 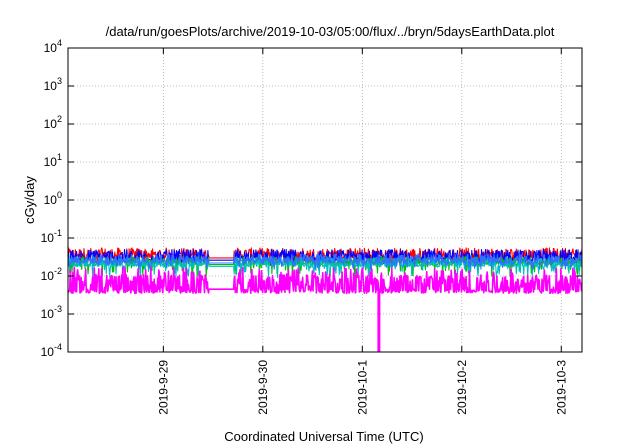 I want to click on x-axis-title: Coordinated Universal Time (UTC), so click(x=323, y=436).